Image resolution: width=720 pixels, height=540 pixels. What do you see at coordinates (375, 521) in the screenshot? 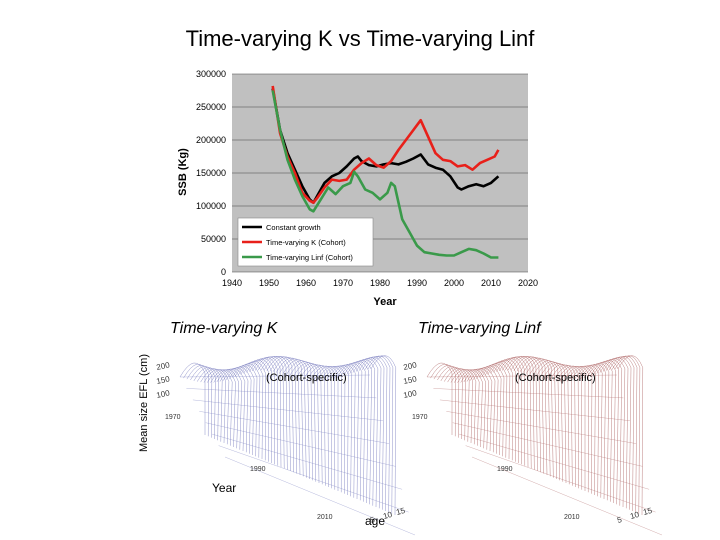
I see `age-axis-label: age` at bounding box center [375, 521].